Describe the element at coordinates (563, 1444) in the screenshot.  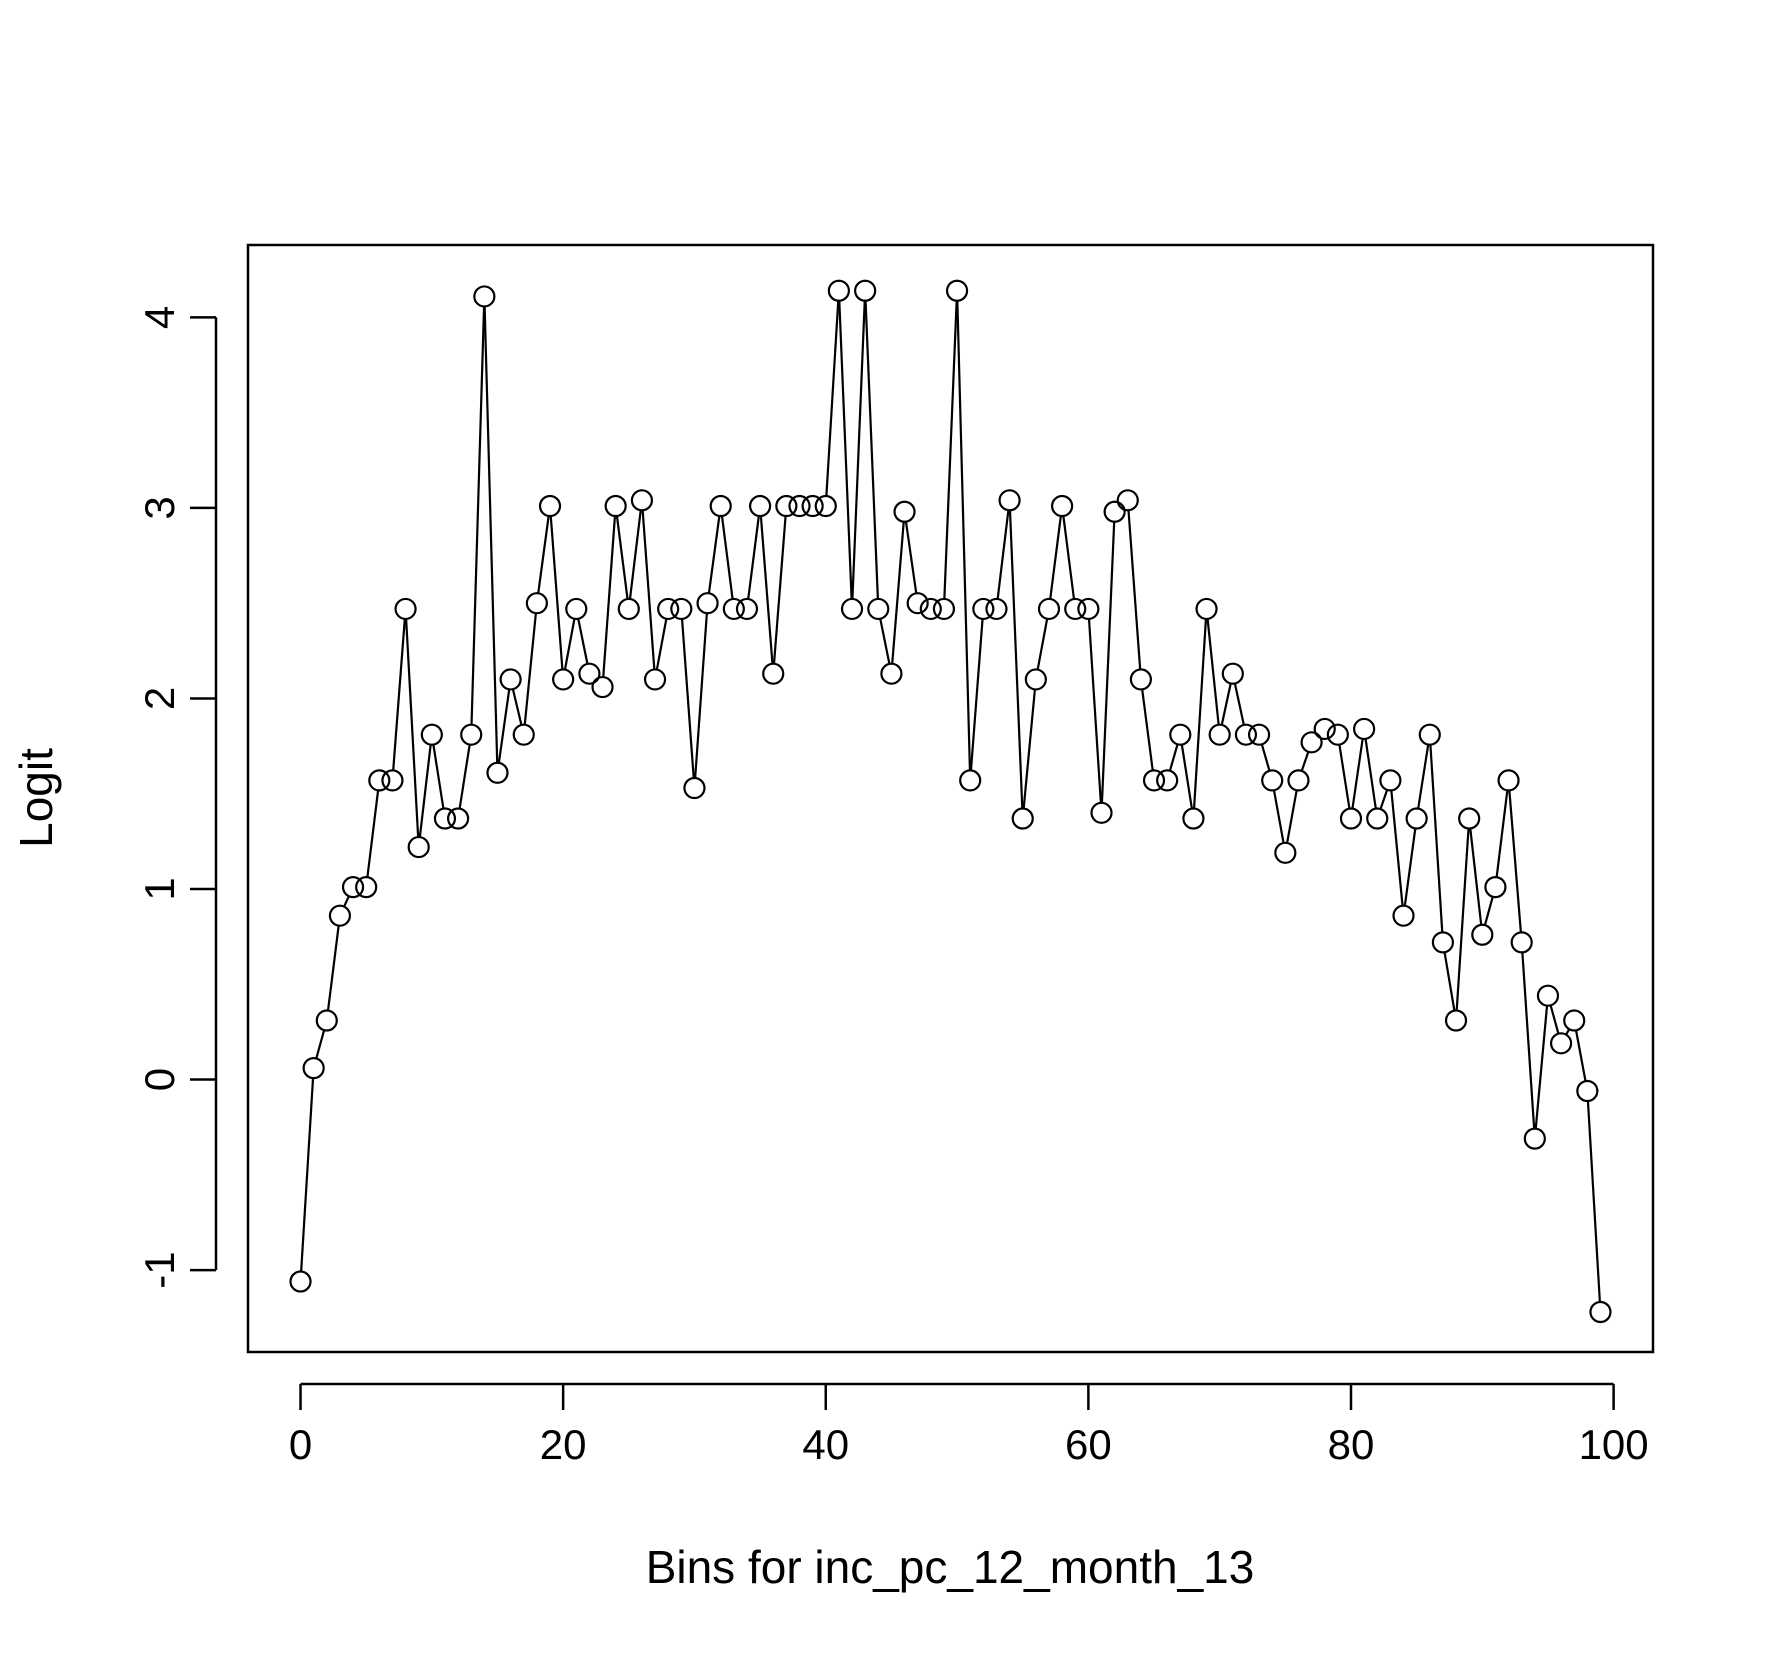
I see `x-tick-label: 20` at that location.